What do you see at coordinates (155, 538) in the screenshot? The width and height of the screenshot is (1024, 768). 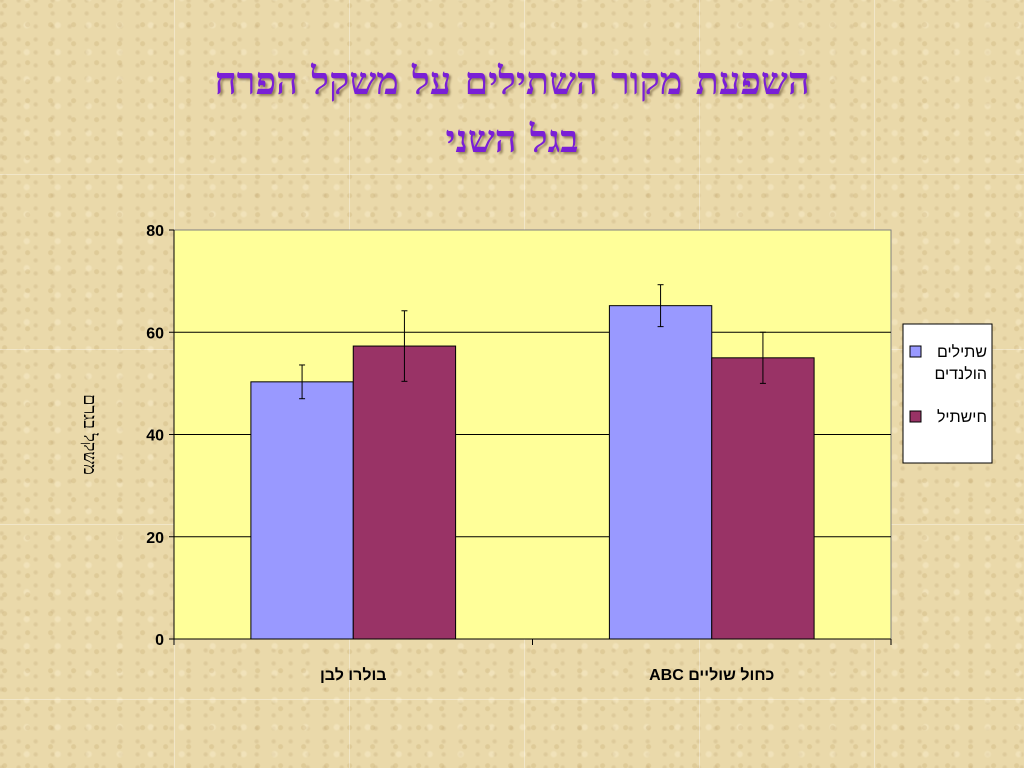 I see `y-tick-label: 20` at bounding box center [155, 538].